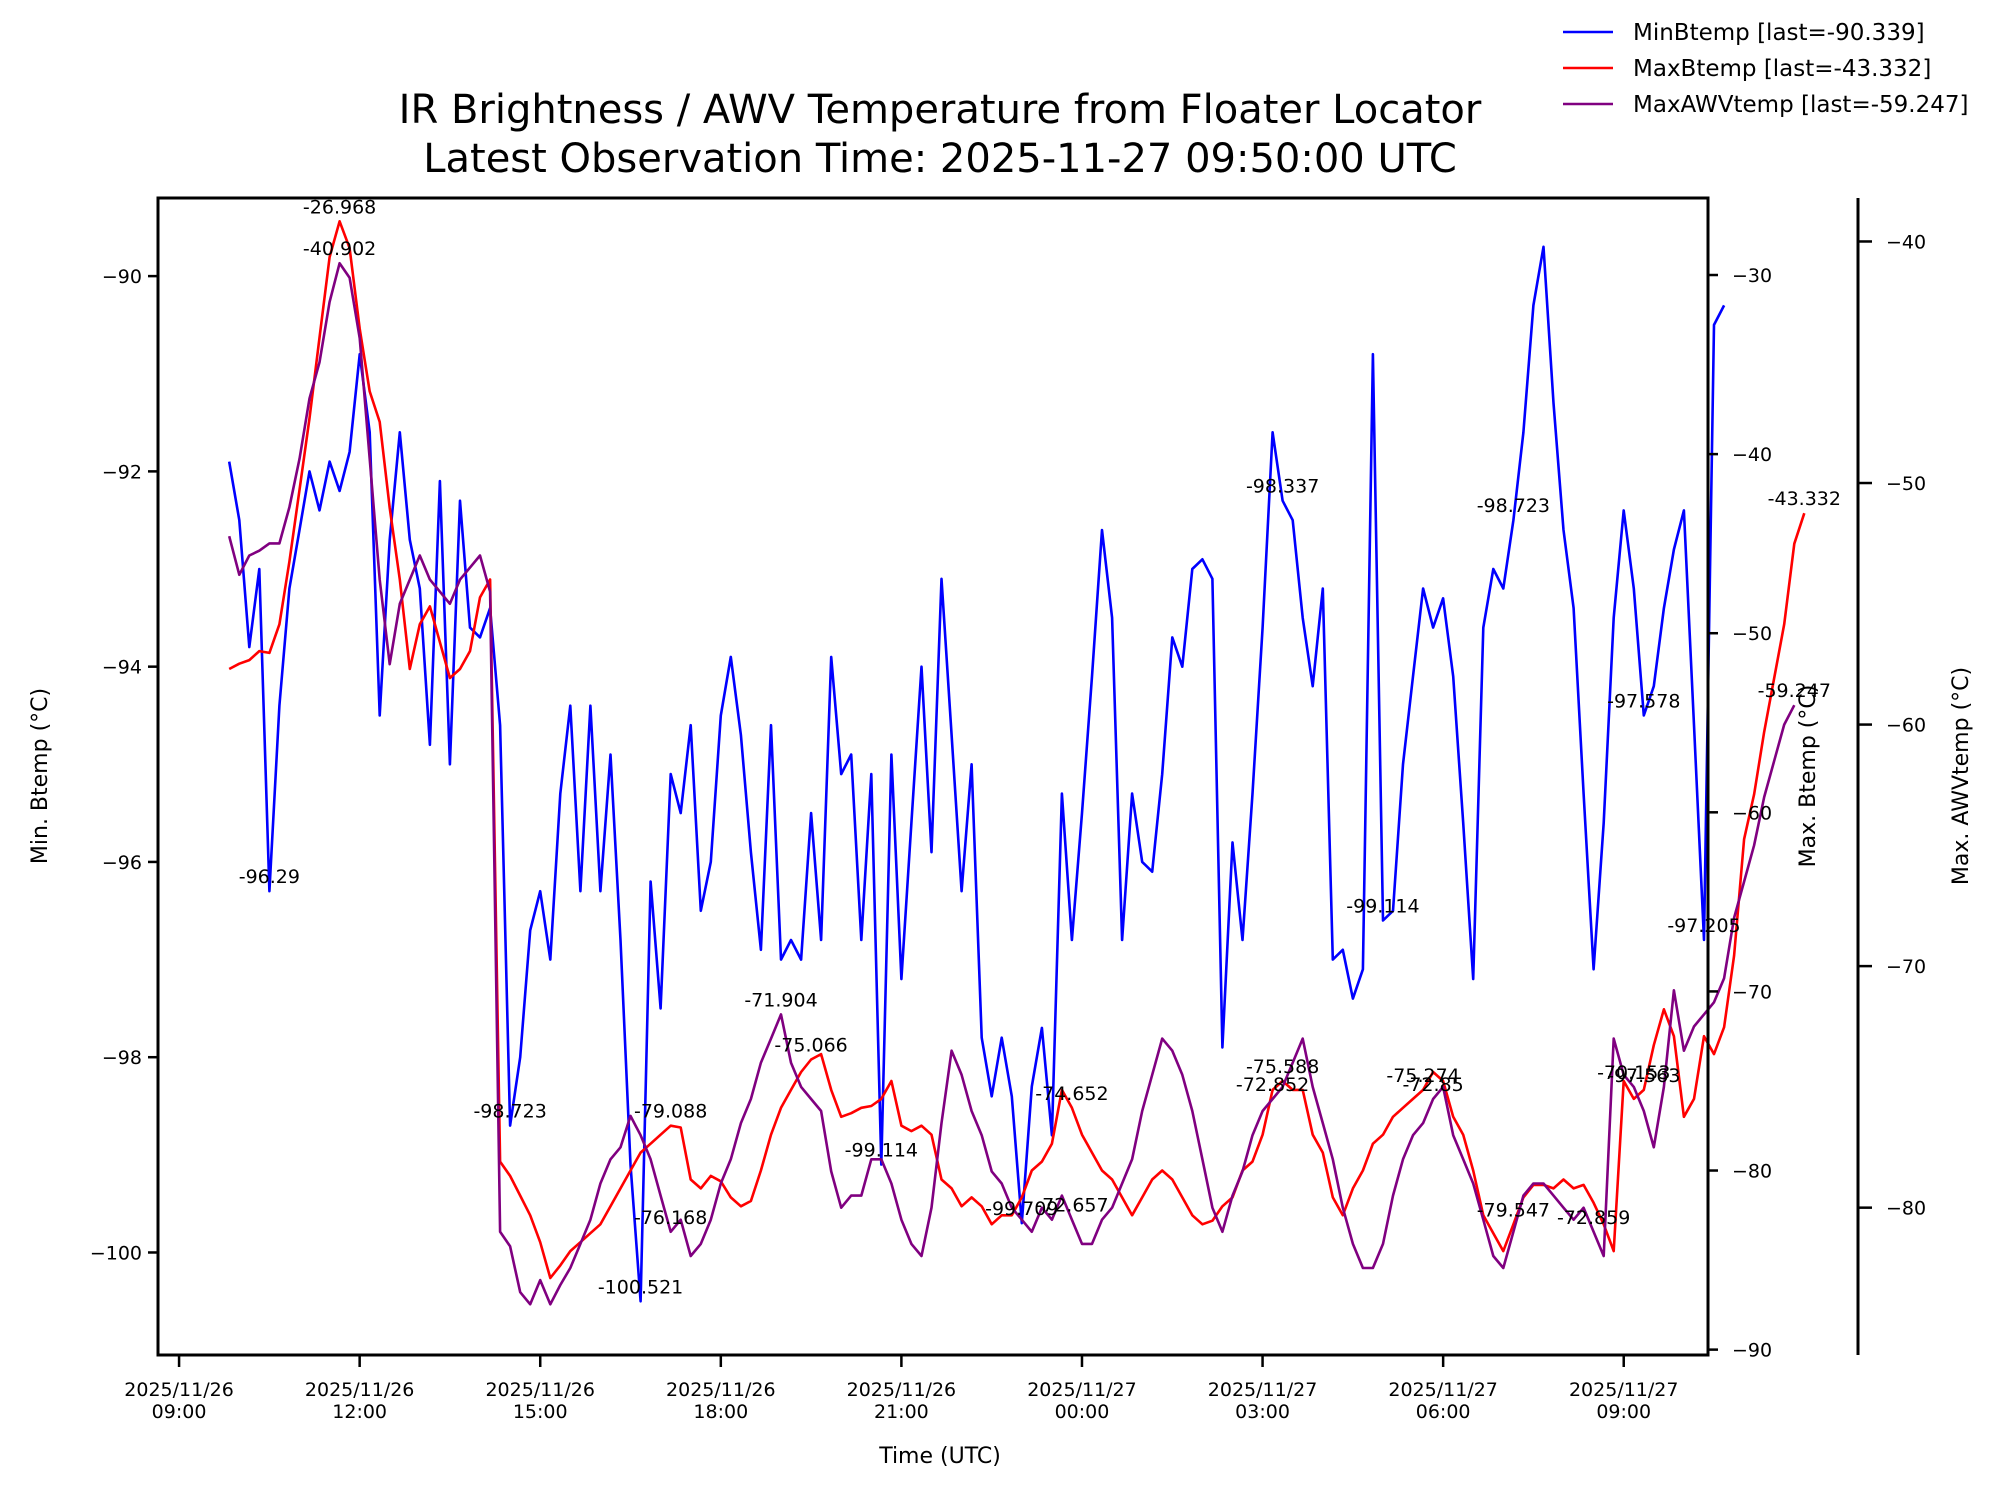  Describe the element at coordinates (1779, 33) in the screenshot. I see `legend-label-minbtemp: MinBtemp [last=-90.339]` at that location.